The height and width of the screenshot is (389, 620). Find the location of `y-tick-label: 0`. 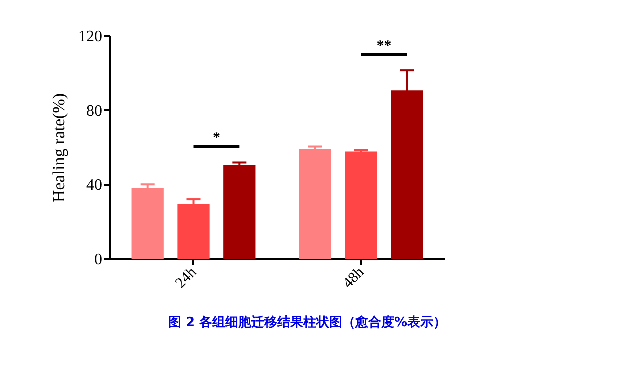

y-tick-label: 0 is located at coordinates (98, 260).